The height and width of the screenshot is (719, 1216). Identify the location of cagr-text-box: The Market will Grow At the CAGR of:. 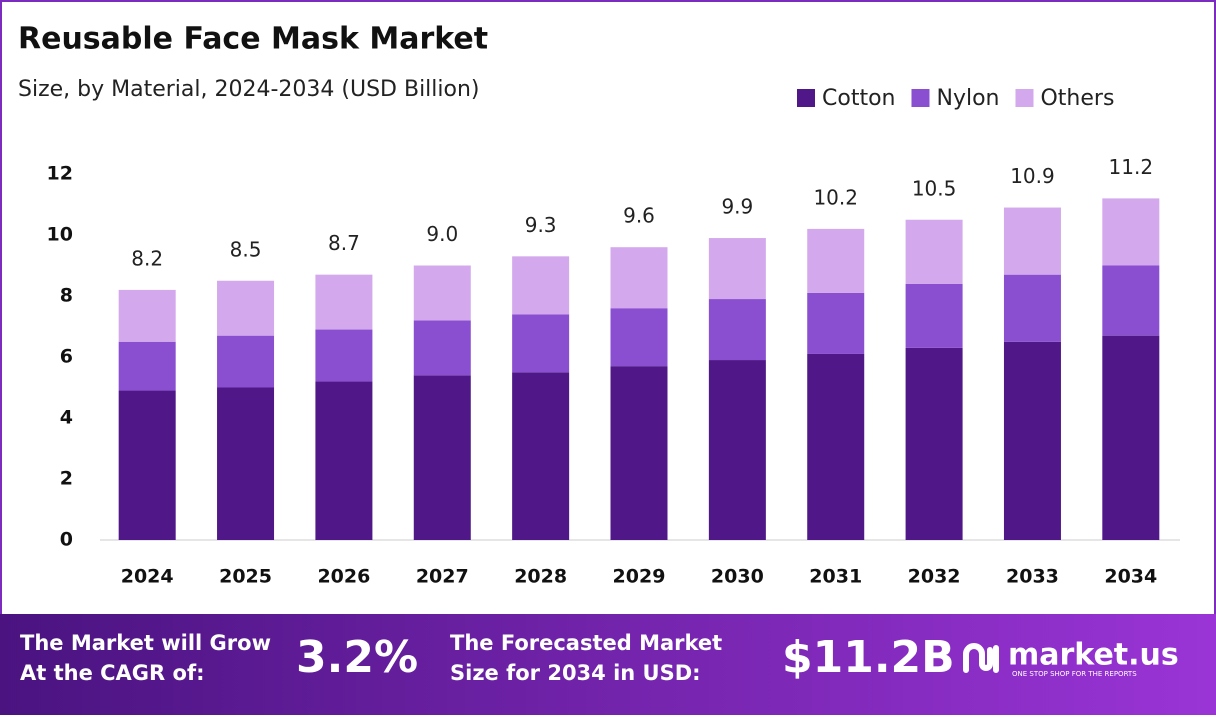
(145, 658).